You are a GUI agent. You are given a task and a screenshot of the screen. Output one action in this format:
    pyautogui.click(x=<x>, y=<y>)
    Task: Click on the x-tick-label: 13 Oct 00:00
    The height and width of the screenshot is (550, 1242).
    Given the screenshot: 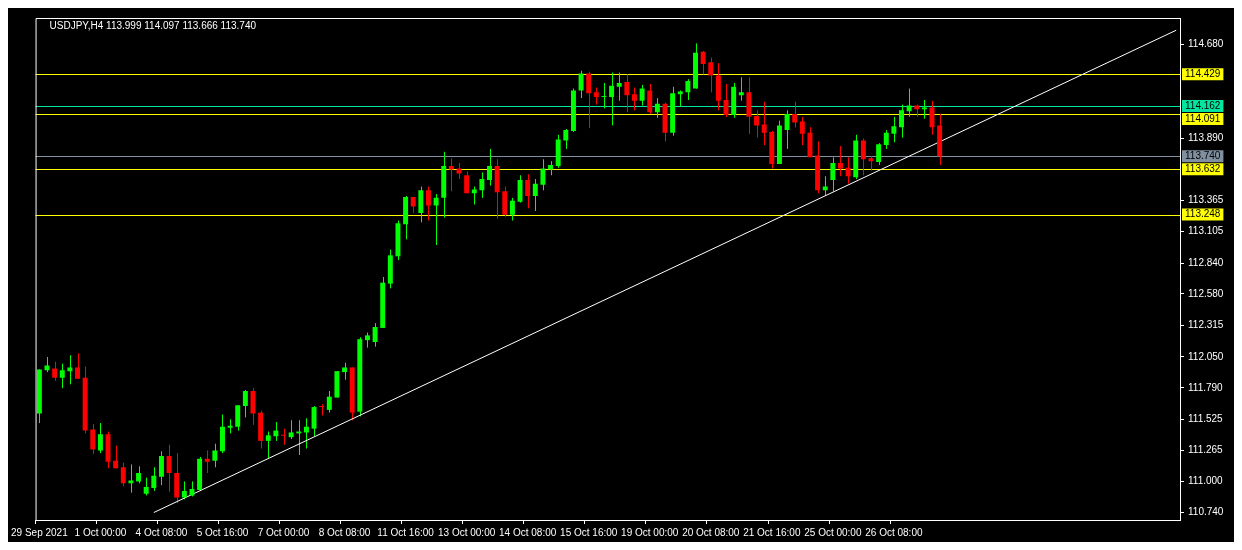 What is the action you would take?
    pyautogui.click(x=467, y=532)
    